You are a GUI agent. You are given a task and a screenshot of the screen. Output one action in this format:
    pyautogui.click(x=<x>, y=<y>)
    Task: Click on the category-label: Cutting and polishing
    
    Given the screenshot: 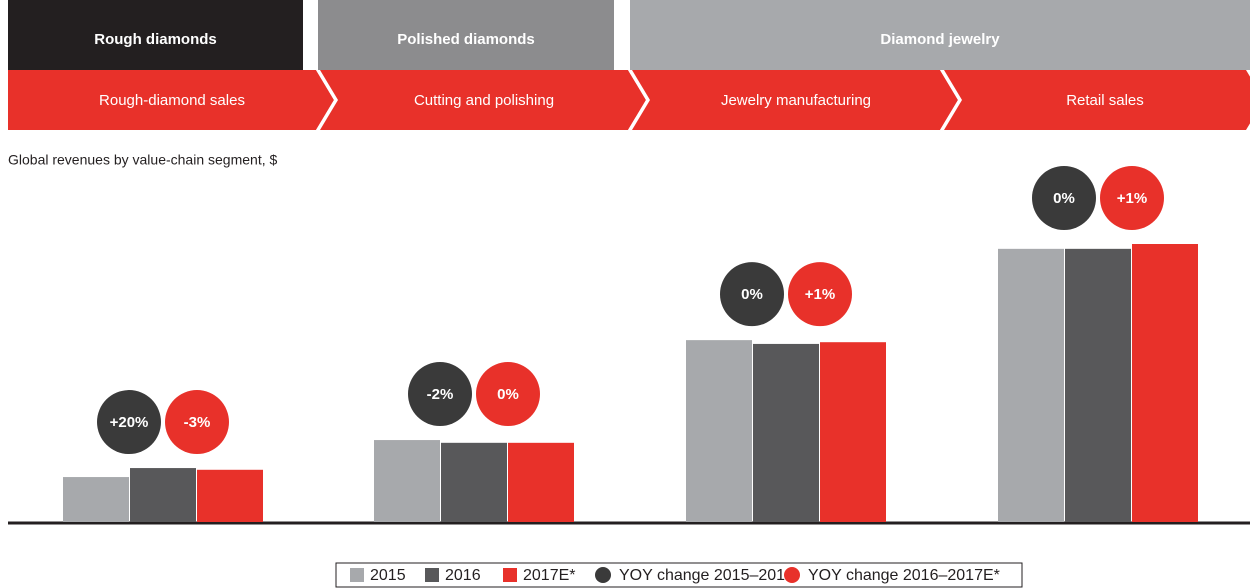 What is the action you would take?
    pyautogui.click(x=484, y=100)
    